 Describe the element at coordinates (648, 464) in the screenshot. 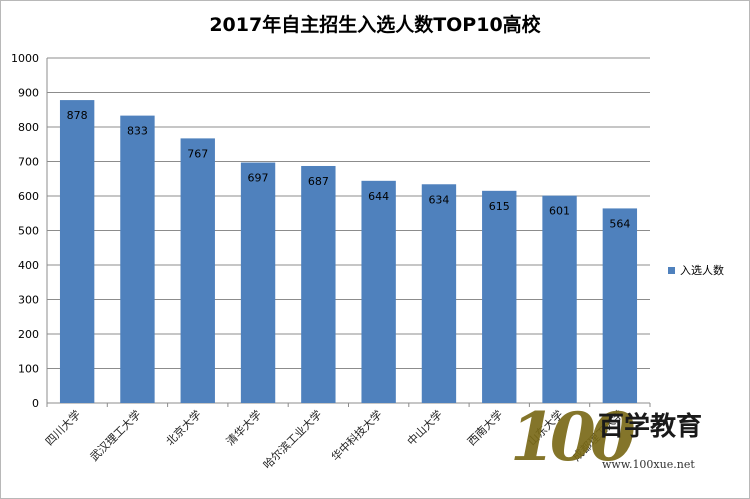

I see `watermark-url: www.100xue.net` at that location.